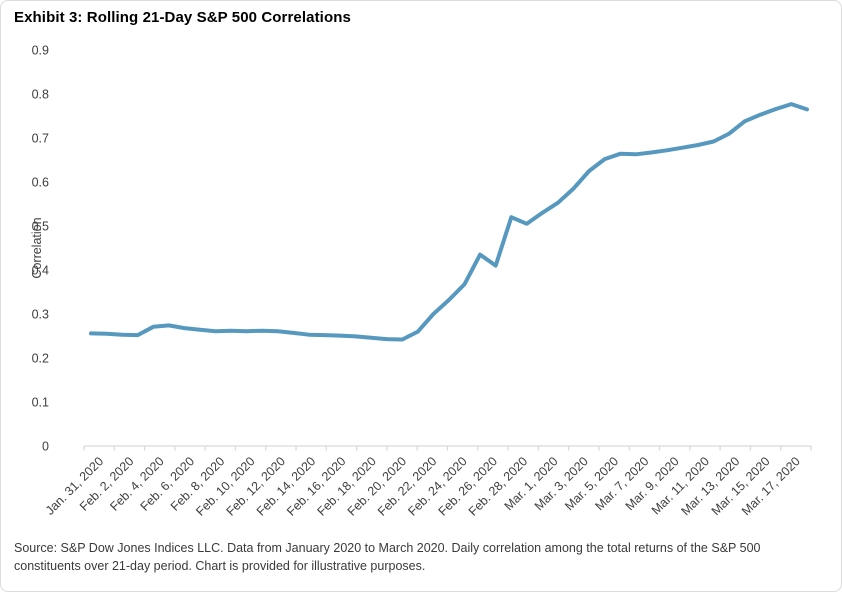 This screenshot has width=842, height=592. I want to click on y-tick-label: 0, so click(45, 447).